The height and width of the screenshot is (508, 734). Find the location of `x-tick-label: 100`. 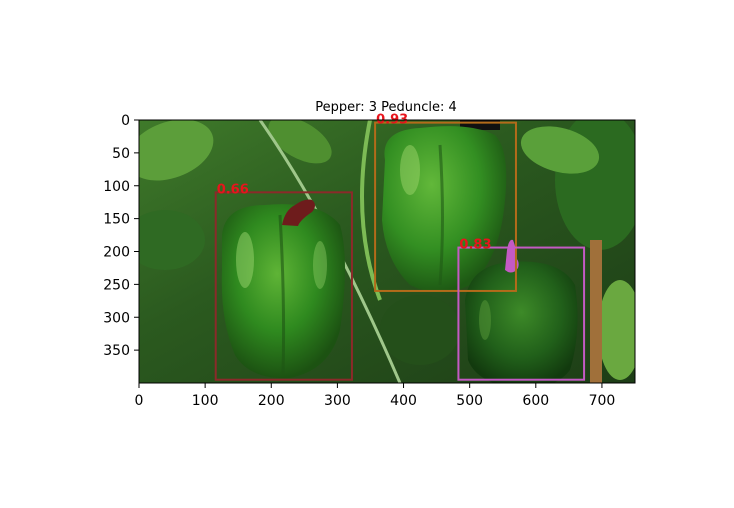

x-tick-label: 100 is located at coordinates (205, 401).